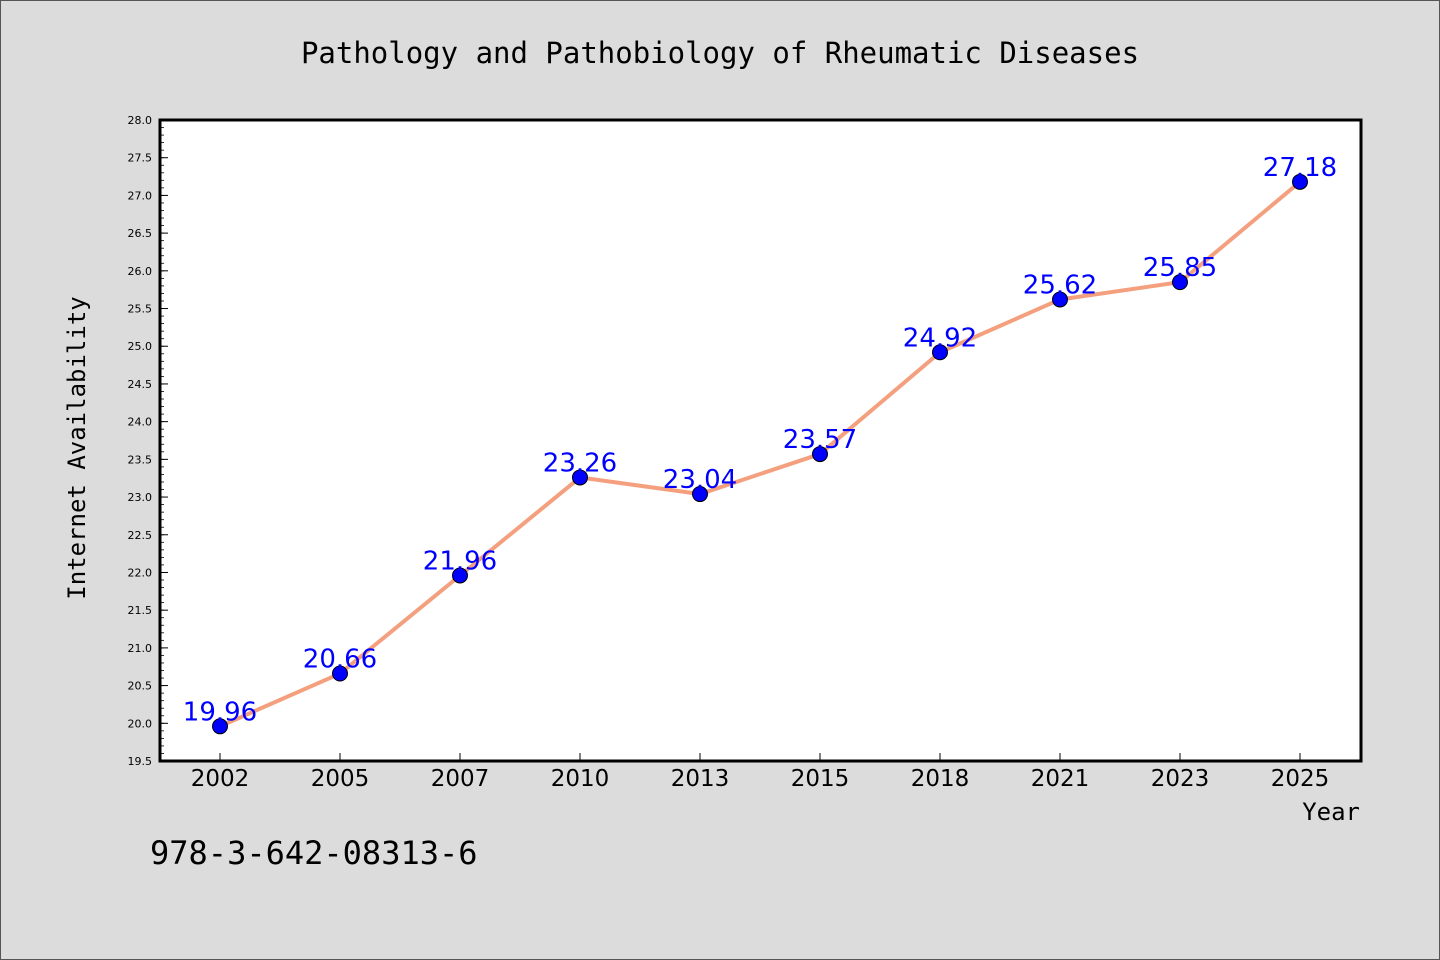  What do you see at coordinates (140, 686) in the screenshot?
I see `y-tick-label: 20.5` at bounding box center [140, 686].